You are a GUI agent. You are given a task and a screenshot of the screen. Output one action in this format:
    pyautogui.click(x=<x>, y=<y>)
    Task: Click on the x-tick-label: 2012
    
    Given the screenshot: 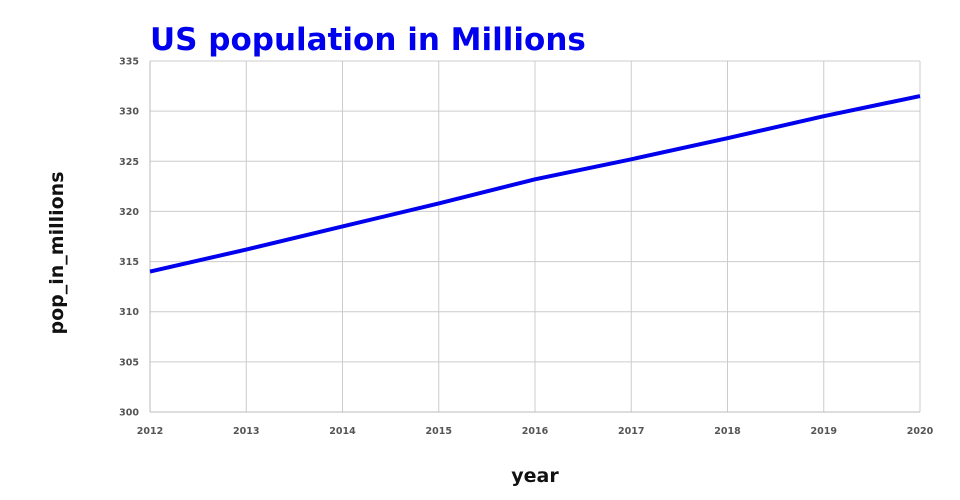 What is the action you would take?
    pyautogui.click(x=150, y=431)
    